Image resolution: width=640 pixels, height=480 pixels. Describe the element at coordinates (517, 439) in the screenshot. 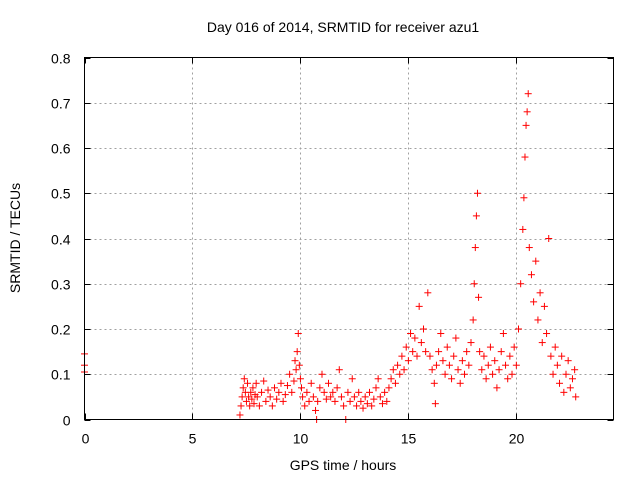

I see `x-tick-label: 20` at that location.